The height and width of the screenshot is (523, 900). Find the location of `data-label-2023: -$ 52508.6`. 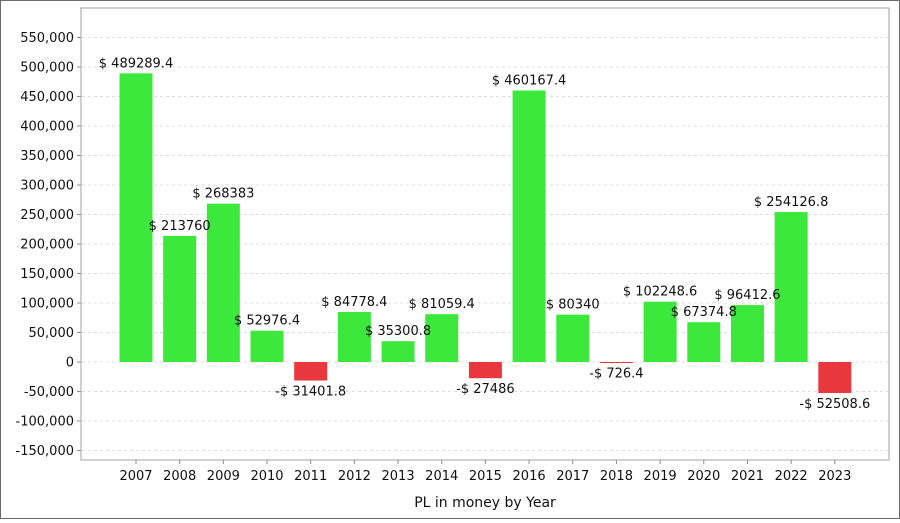

data-label-2023: -$ 52508.6 is located at coordinates (834, 404).